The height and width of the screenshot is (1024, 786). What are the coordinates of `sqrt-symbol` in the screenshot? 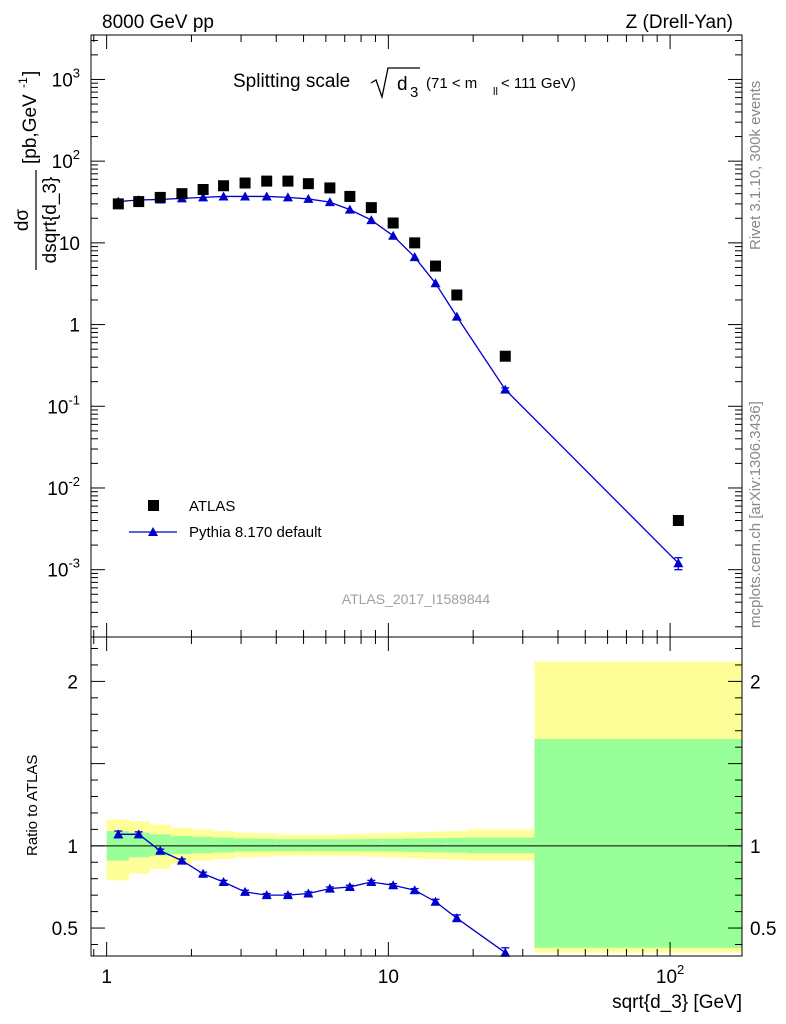 It's located at (395, 83).